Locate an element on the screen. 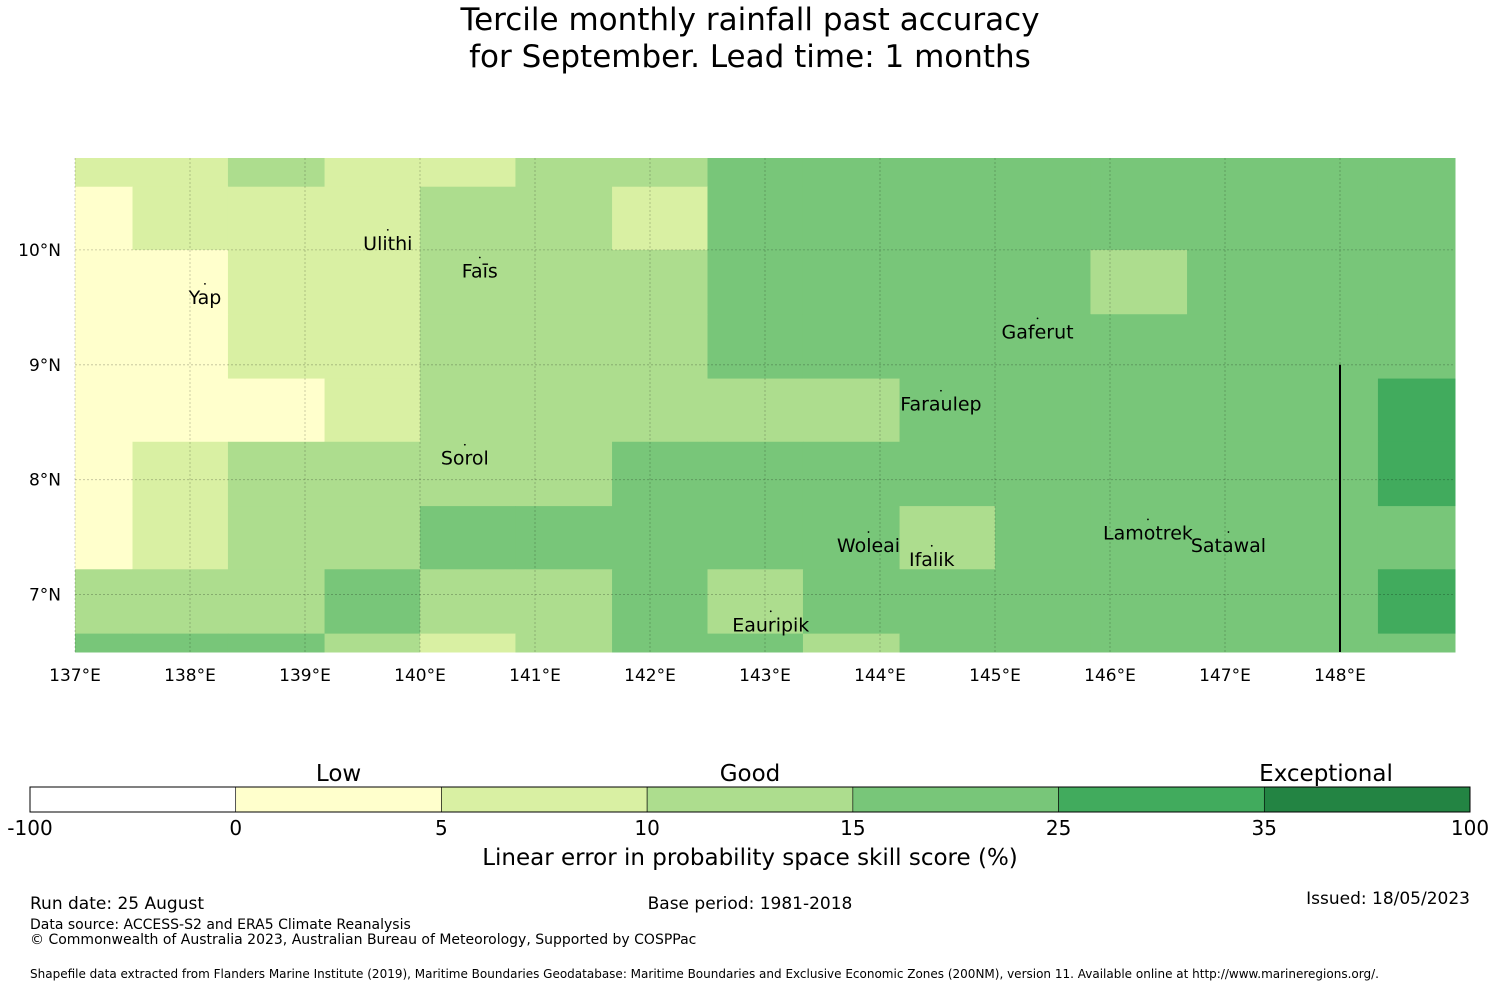  y-tick-label: 10°N is located at coordinates (39, 251).